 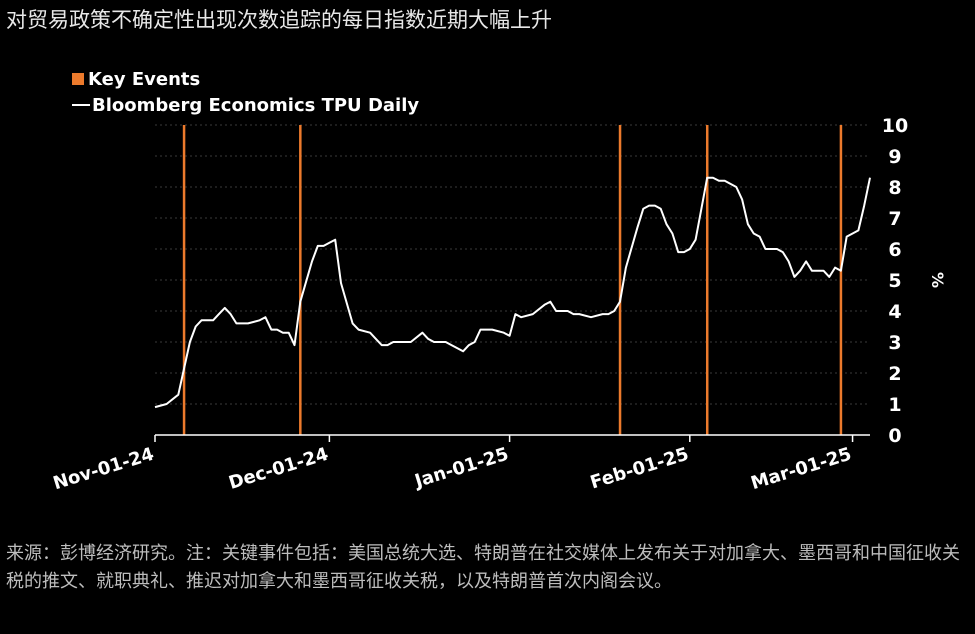 I want to click on x-tick-label-3: Jan-01-25, so click(x=461, y=468).